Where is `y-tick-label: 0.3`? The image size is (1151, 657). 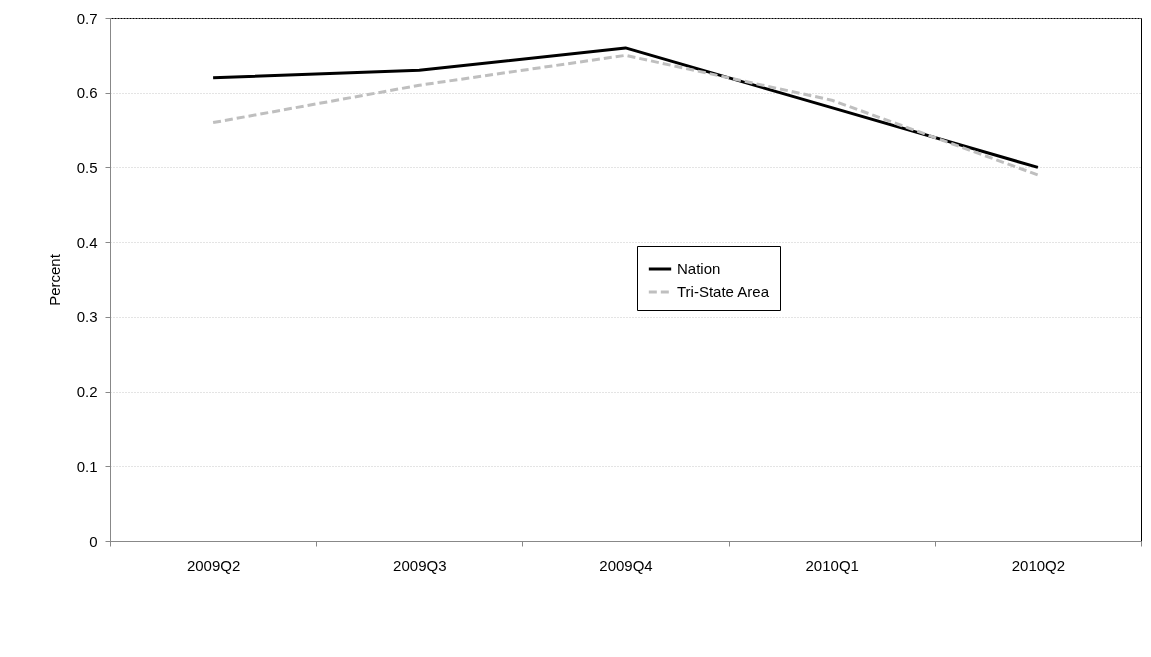
y-tick-label: 0.3 is located at coordinates (87, 317).